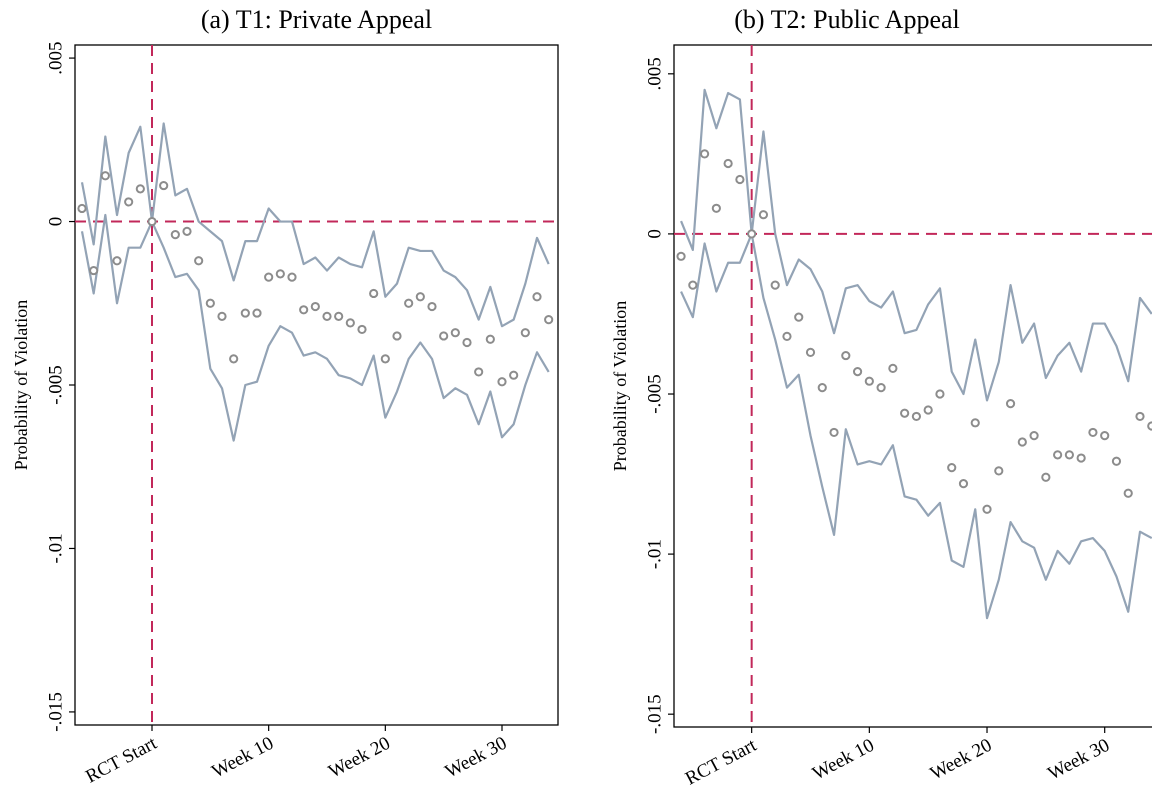 Image resolution: width=1152 pixels, height=807 pixels. Describe the element at coordinates (316, 19) in the screenshot. I see `panel-title: (a) T1: Private Appeal` at that location.